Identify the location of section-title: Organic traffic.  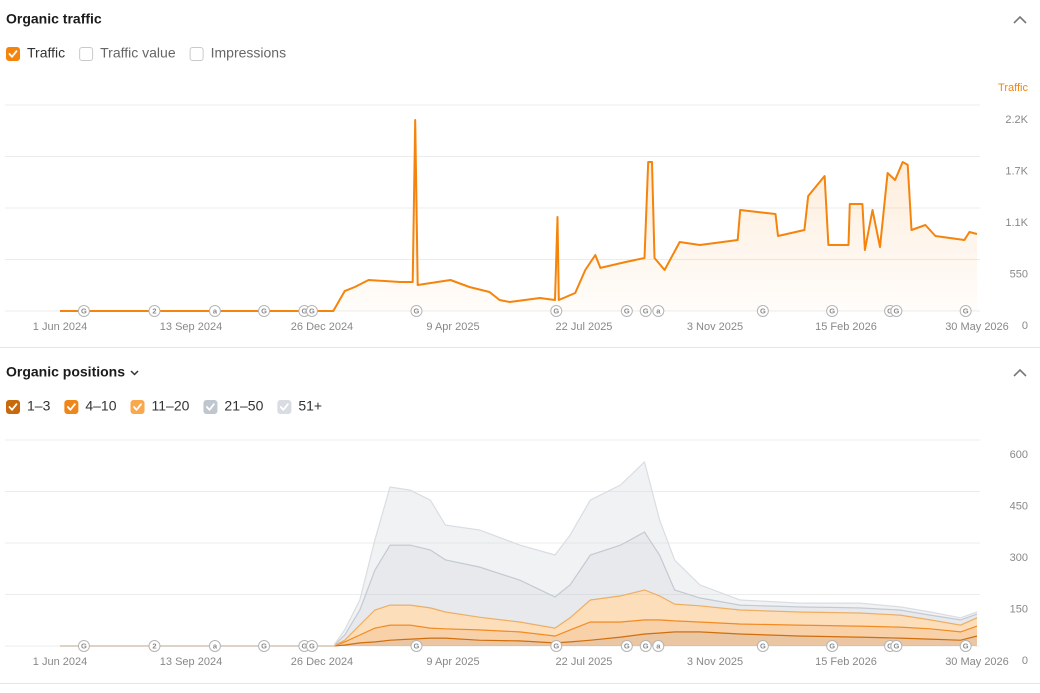
(54, 19).